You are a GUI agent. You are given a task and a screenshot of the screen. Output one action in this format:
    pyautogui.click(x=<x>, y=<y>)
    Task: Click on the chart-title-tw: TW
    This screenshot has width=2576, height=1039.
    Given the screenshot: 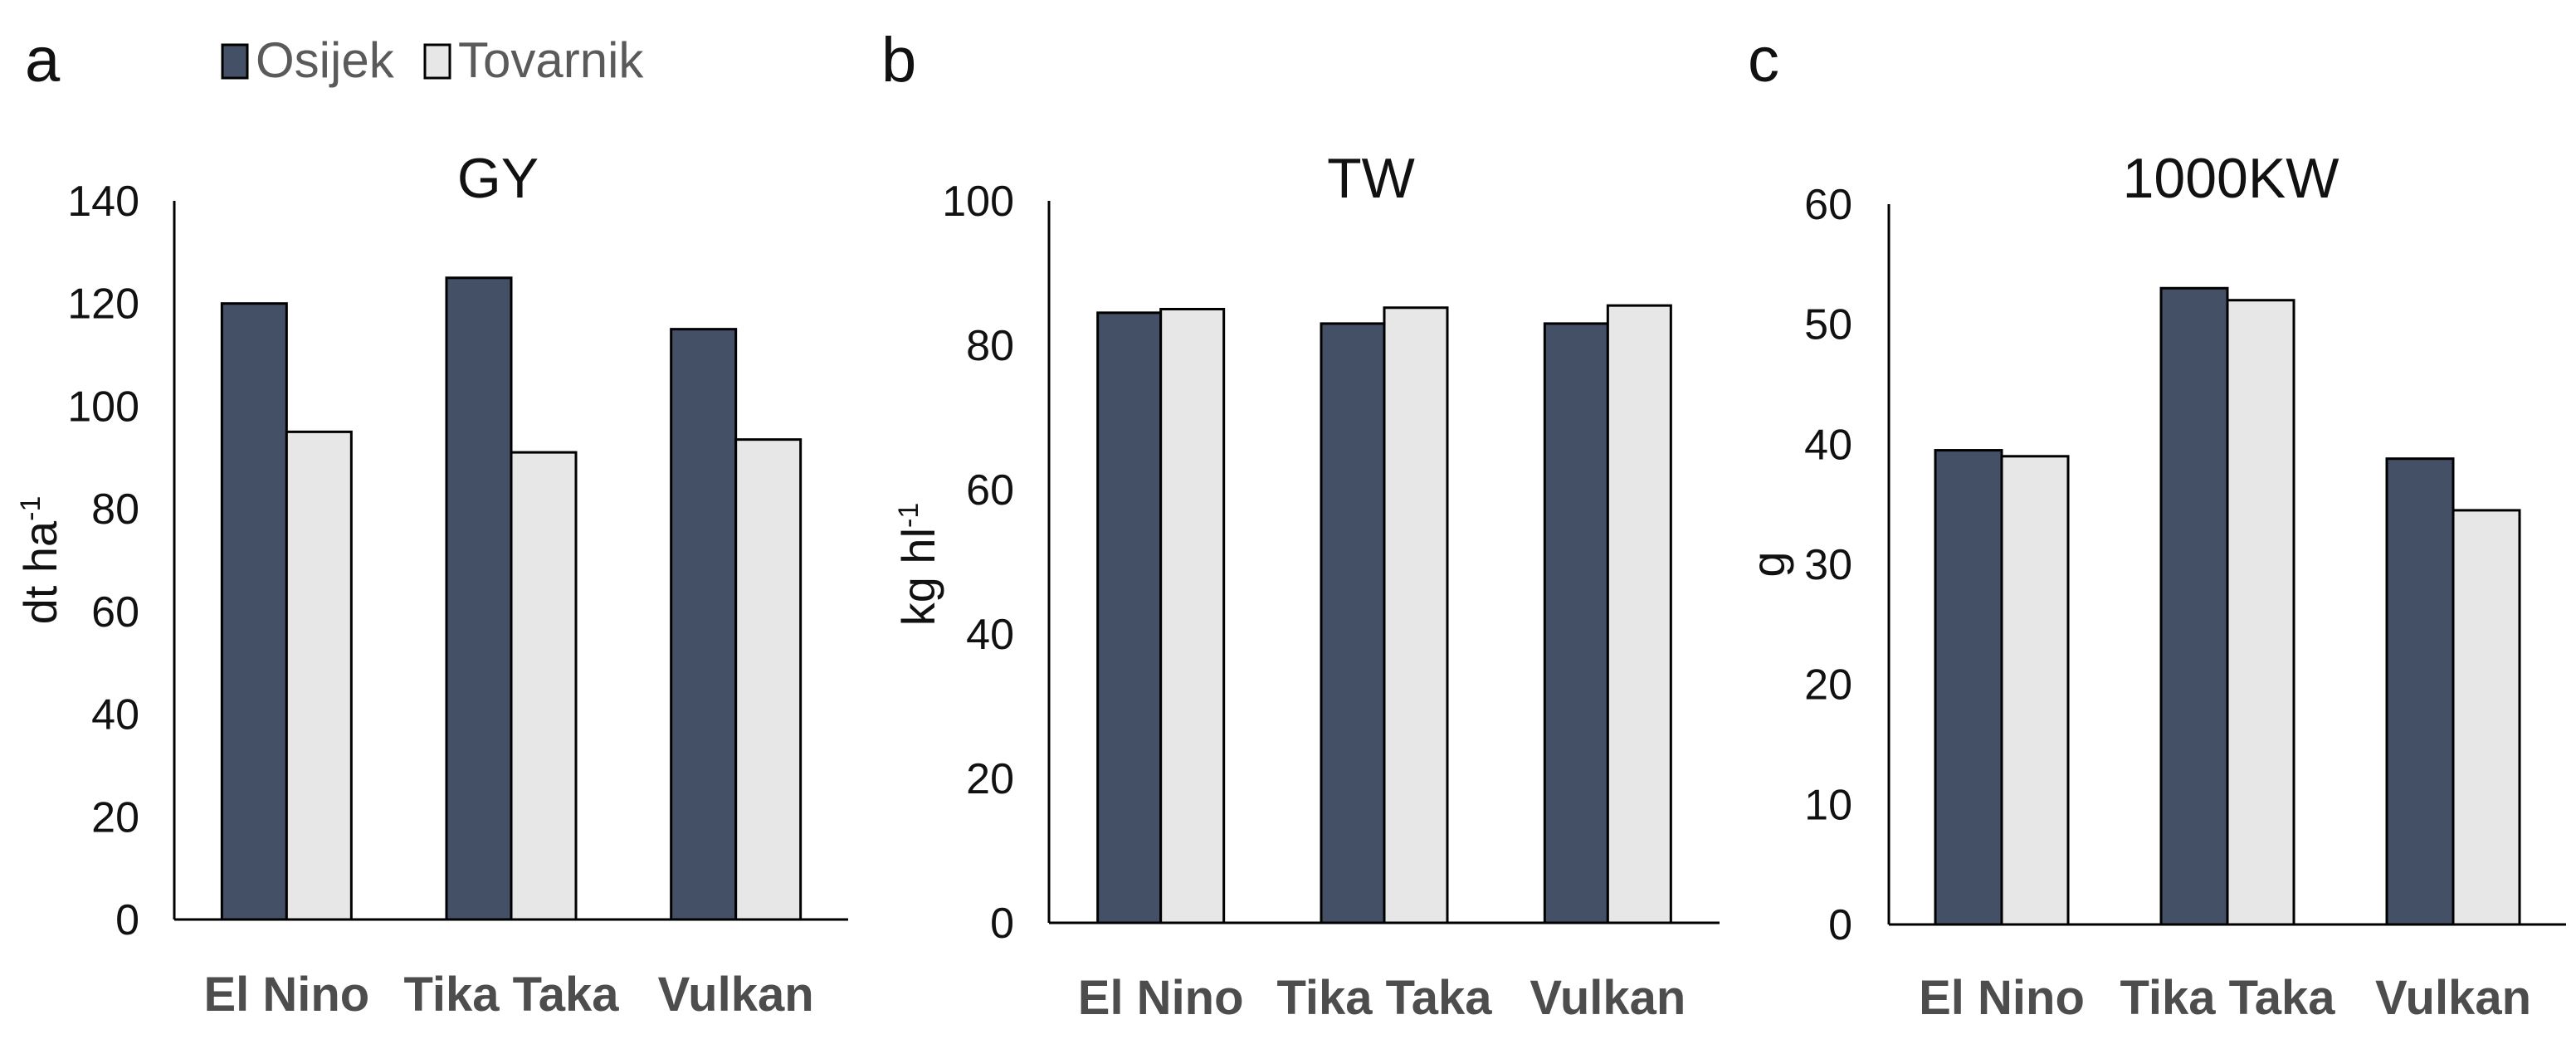 What is the action you would take?
    pyautogui.click(x=1371, y=179)
    